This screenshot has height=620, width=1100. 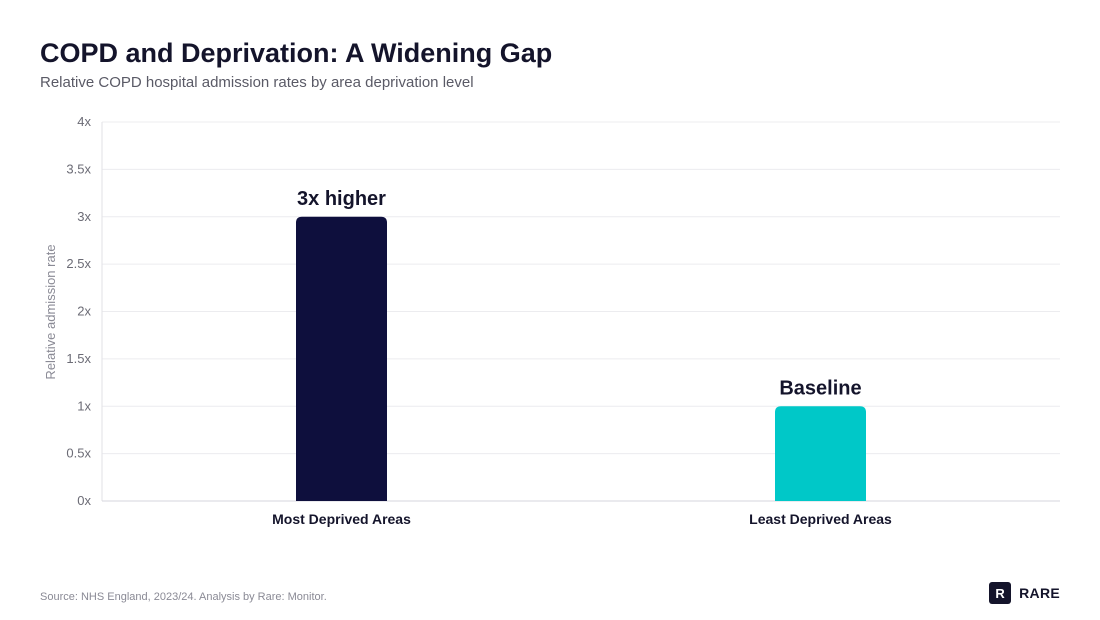 What do you see at coordinates (78, 168) in the screenshot?
I see `y-tick-label: 3.5x` at bounding box center [78, 168].